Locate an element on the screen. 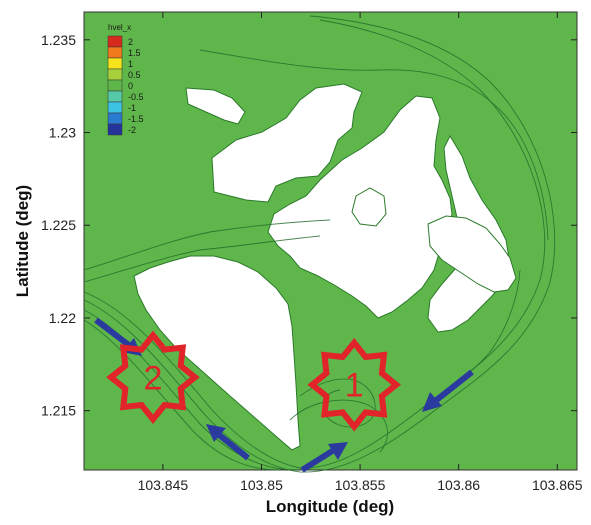  star-annotation-label: 2 is located at coordinates (153, 378).